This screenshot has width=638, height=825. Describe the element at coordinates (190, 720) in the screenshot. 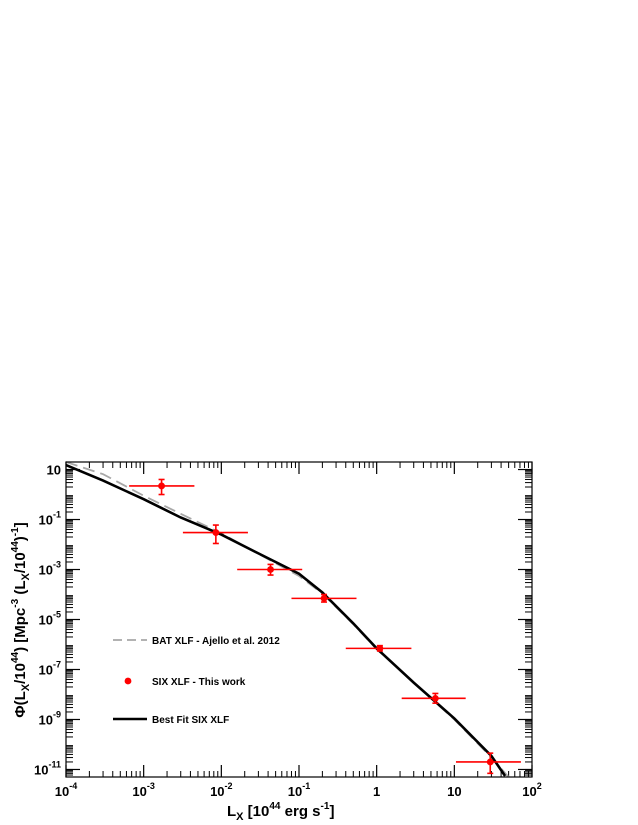

I see `legend-label-fit: Best Fit SIX XLF` at that location.